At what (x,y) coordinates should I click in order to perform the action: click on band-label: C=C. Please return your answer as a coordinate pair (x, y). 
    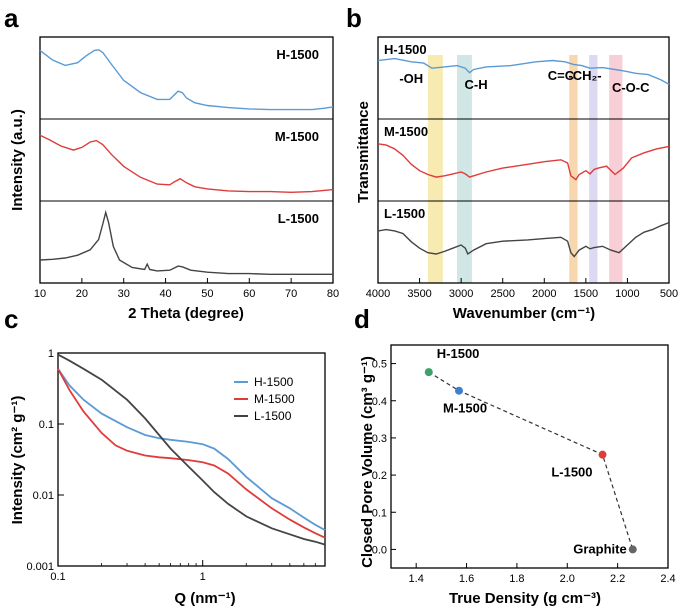
    Looking at the image, I should click on (561, 75).